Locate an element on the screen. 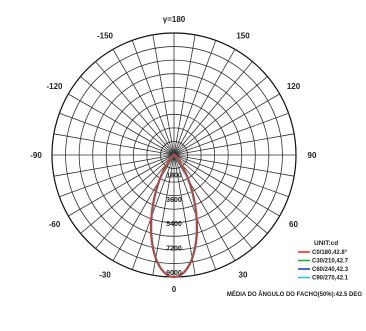  radial-tick-label: 7200 is located at coordinates (174, 249).